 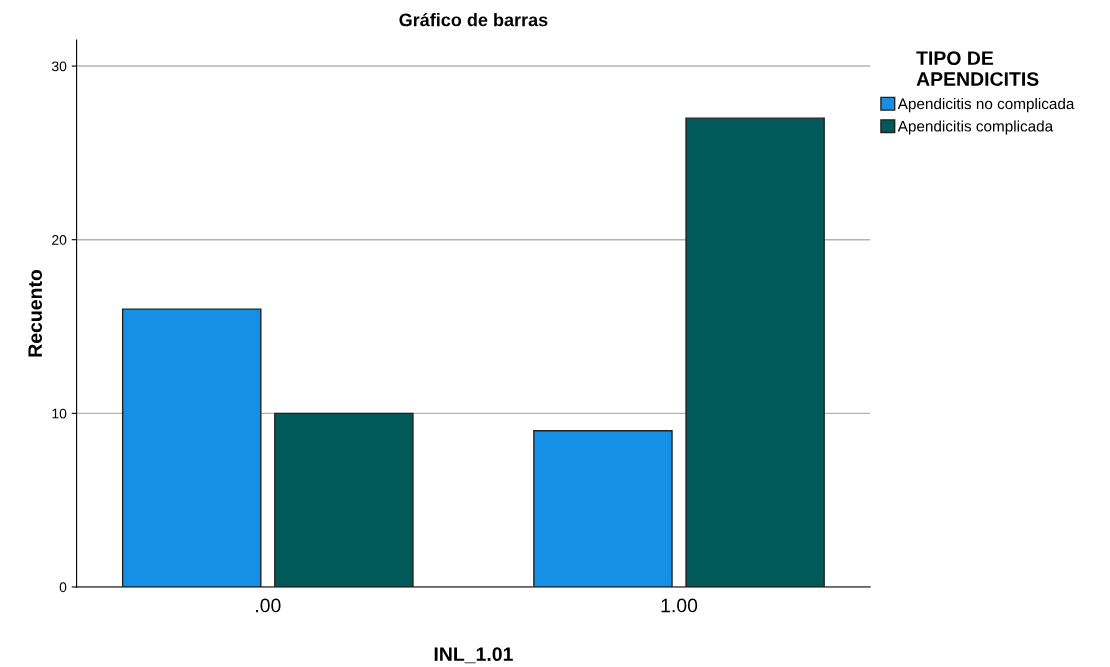 I want to click on y-tick-label: 20, so click(x=59, y=240).